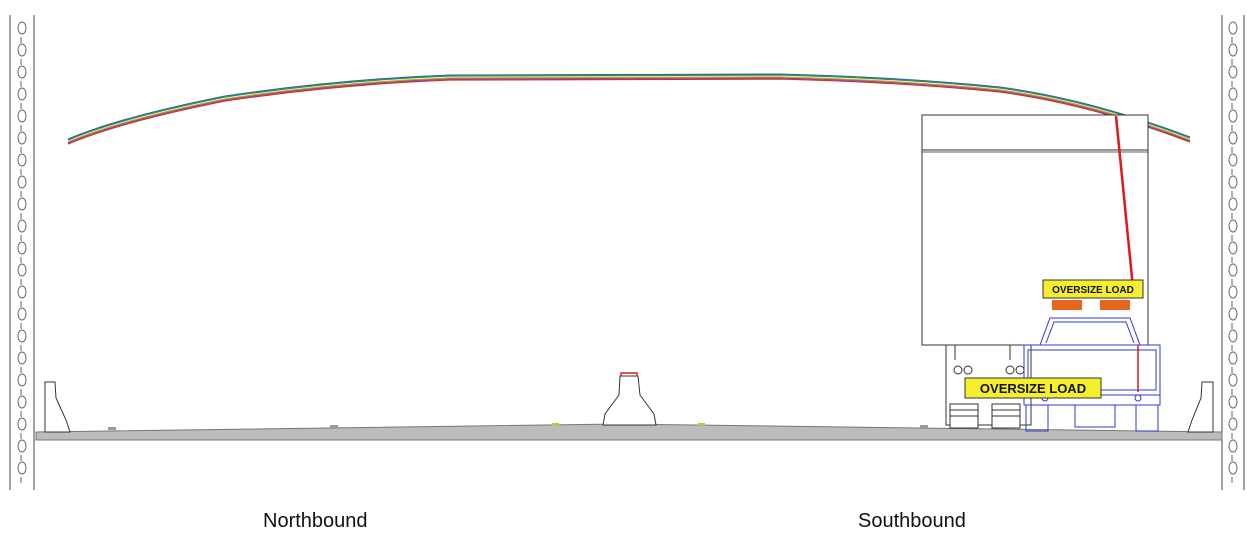 Image resolution: width=1247 pixels, height=536 pixels. I want to click on clearance-measure-line, so click(1124, 202).